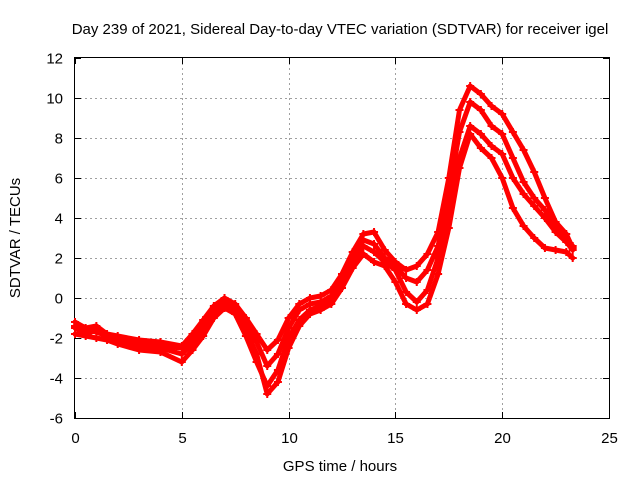 This screenshot has height=480, width=640. I want to click on y-tick-label: -6, so click(56, 419).